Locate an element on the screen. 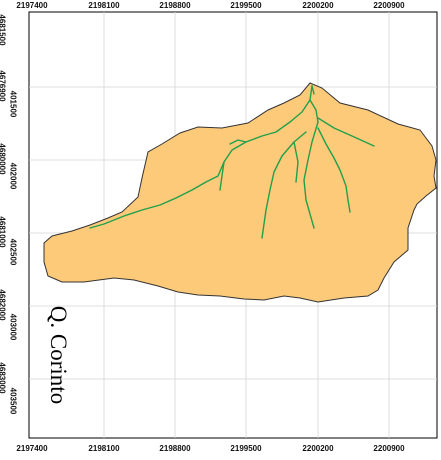 The height and width of the screenshot is (460, 441). bottom-tick-label: 2200200 is located at coordinates (318, 448).